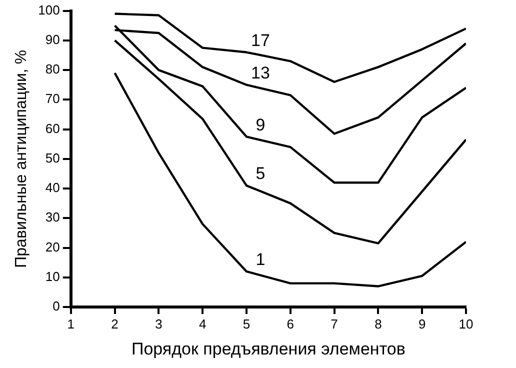  I want to click on series-label: 9, so click(261, 124).